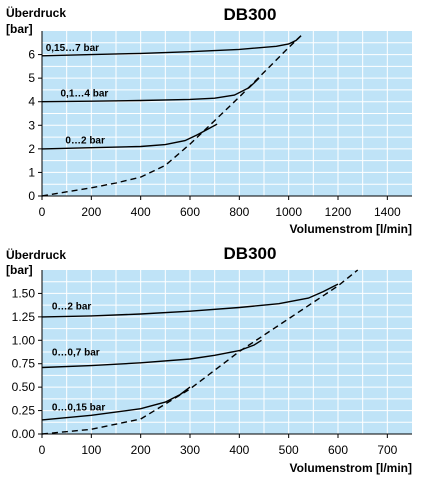 The width and height of the screenshot is (422, 477). What do you see at coordinates (31, 196) in the screenshot?
I see `y-tick-label: 0` at bounding box center [31, 196].